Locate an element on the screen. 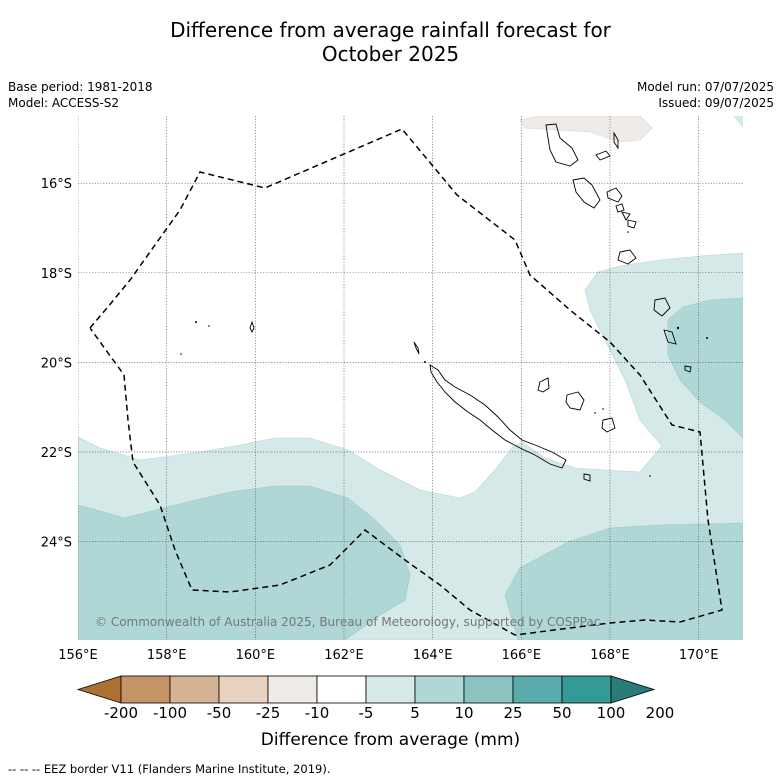  model-name: Model: ACCESS-S2 is located at coordinates (64, 103).